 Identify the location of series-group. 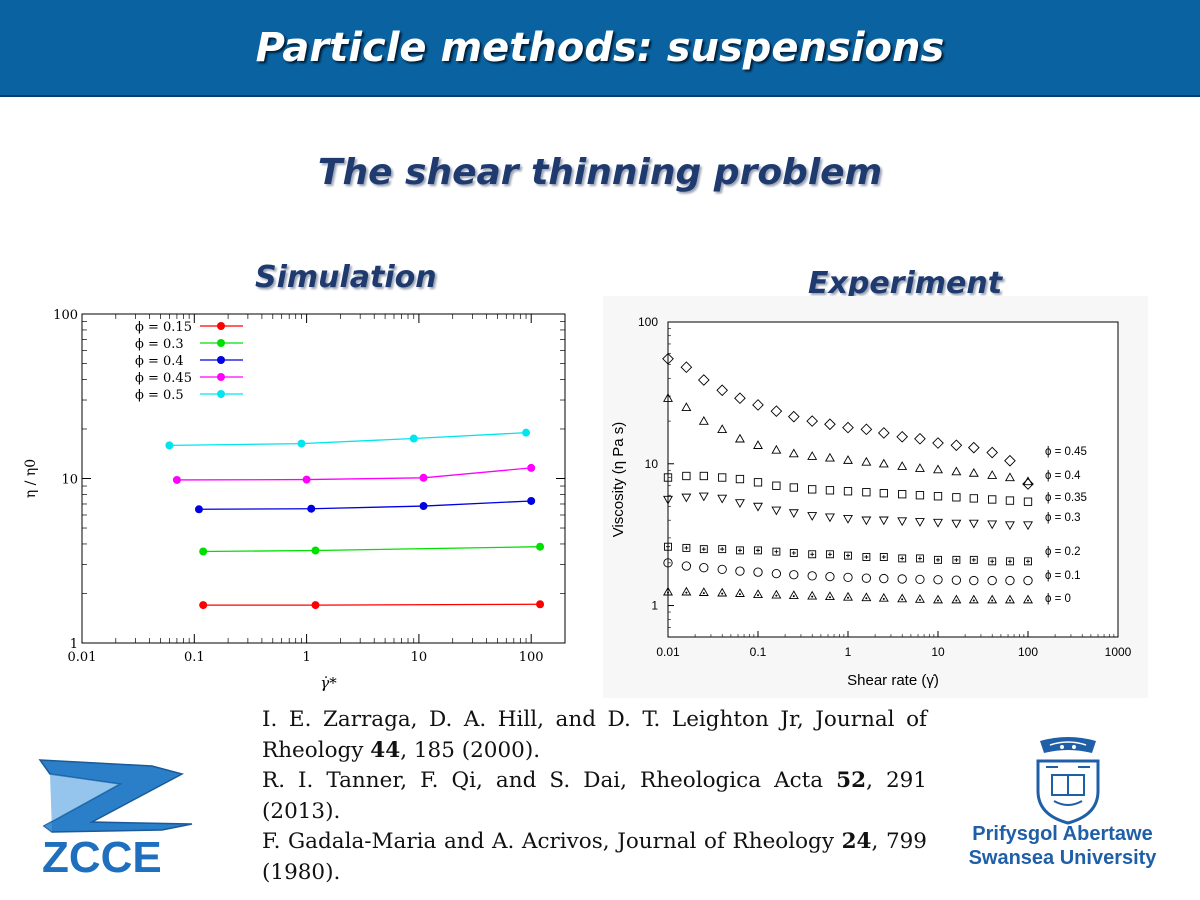
(848, 595).